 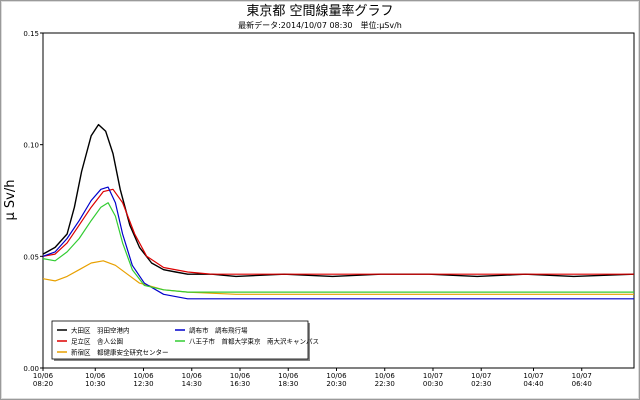 What do you see at coordinates (143, 384) in the screenshot?
I see `x-tick-time: 12:30` at bounding box center [143, 384].